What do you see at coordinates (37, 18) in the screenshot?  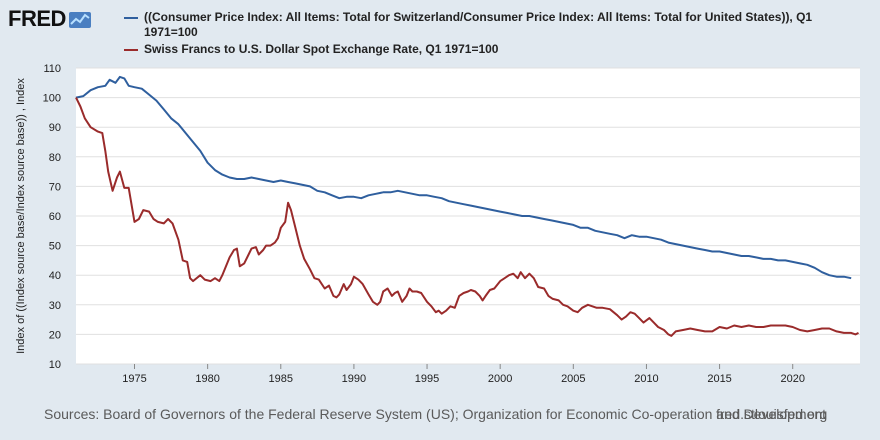 I see `fred-logo-text: FRED` at bounding box center [37, 18].